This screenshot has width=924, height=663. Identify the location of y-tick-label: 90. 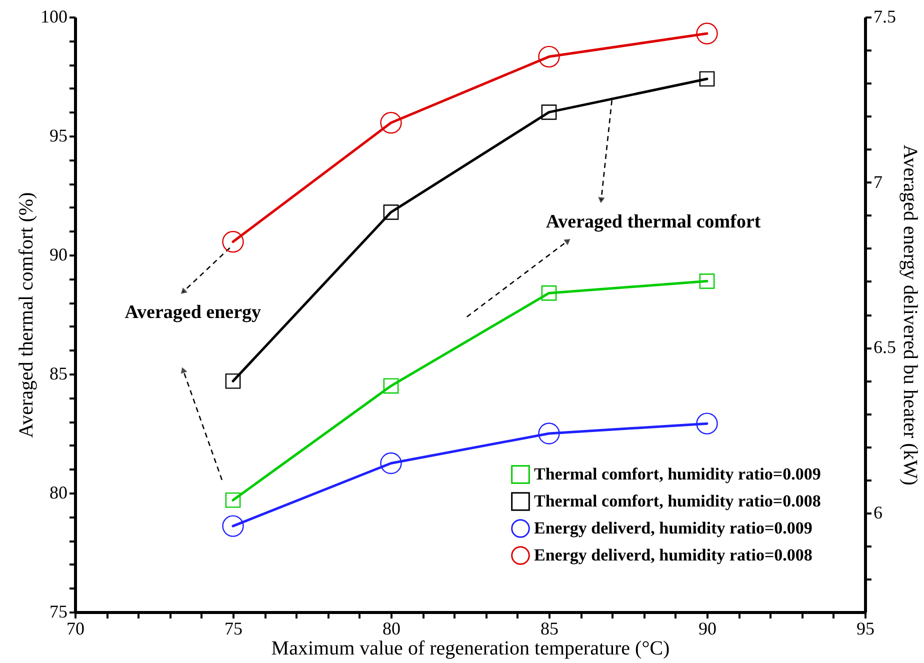
(59, 254).